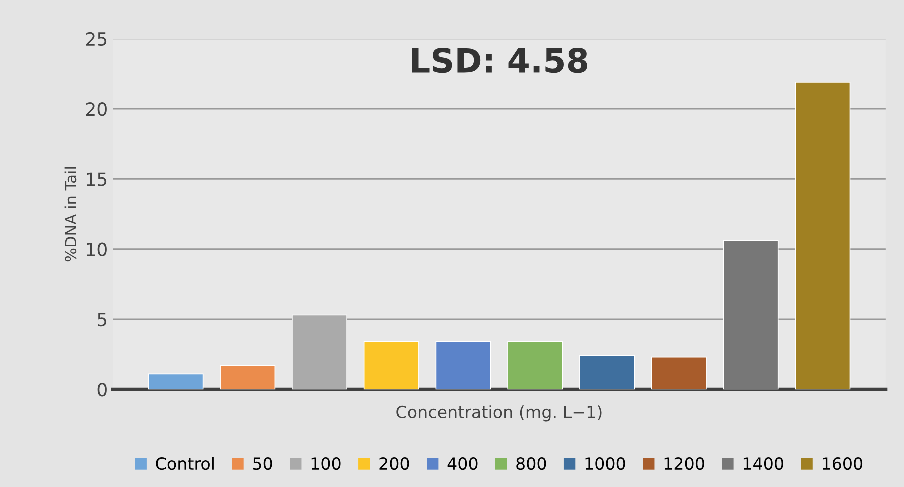 The image size is (904, 487). Describe the element at coordinates (606, 463) in the screenshot. I see `legend-label: 1000` at that location.